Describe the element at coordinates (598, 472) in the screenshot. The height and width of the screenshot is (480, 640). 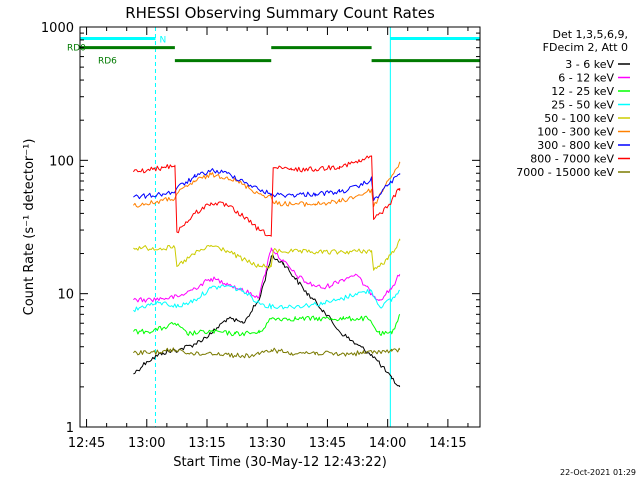
I see `plot-timestamp: 22-Oct-2021 01:29` at that location.